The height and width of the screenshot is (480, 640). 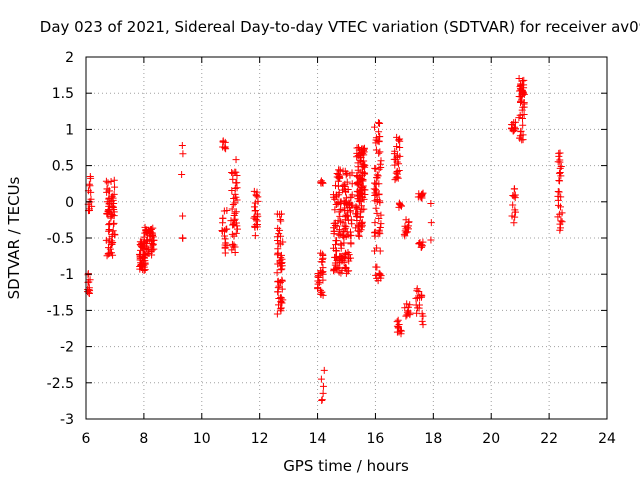 What do you see at coordinates (346, 466) in the screenshot?
I see `x-axis-label: GPS time / hours` at bounding box center [346, 466].